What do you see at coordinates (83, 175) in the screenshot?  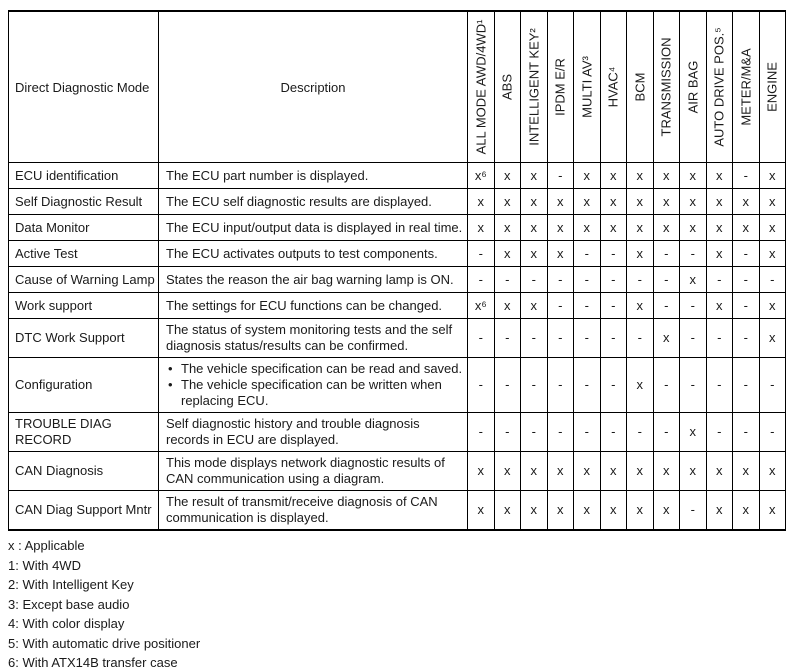 I see `mode-cell: ECU identification` at bounding box center [83, 175].